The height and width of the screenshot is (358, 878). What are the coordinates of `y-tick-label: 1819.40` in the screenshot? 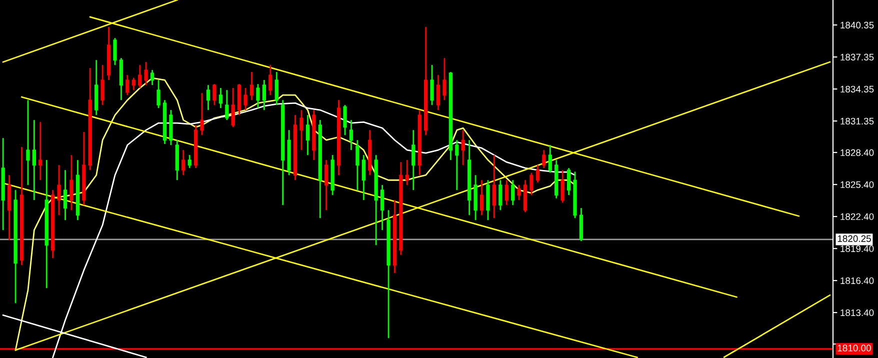 It's located at (857, 248).